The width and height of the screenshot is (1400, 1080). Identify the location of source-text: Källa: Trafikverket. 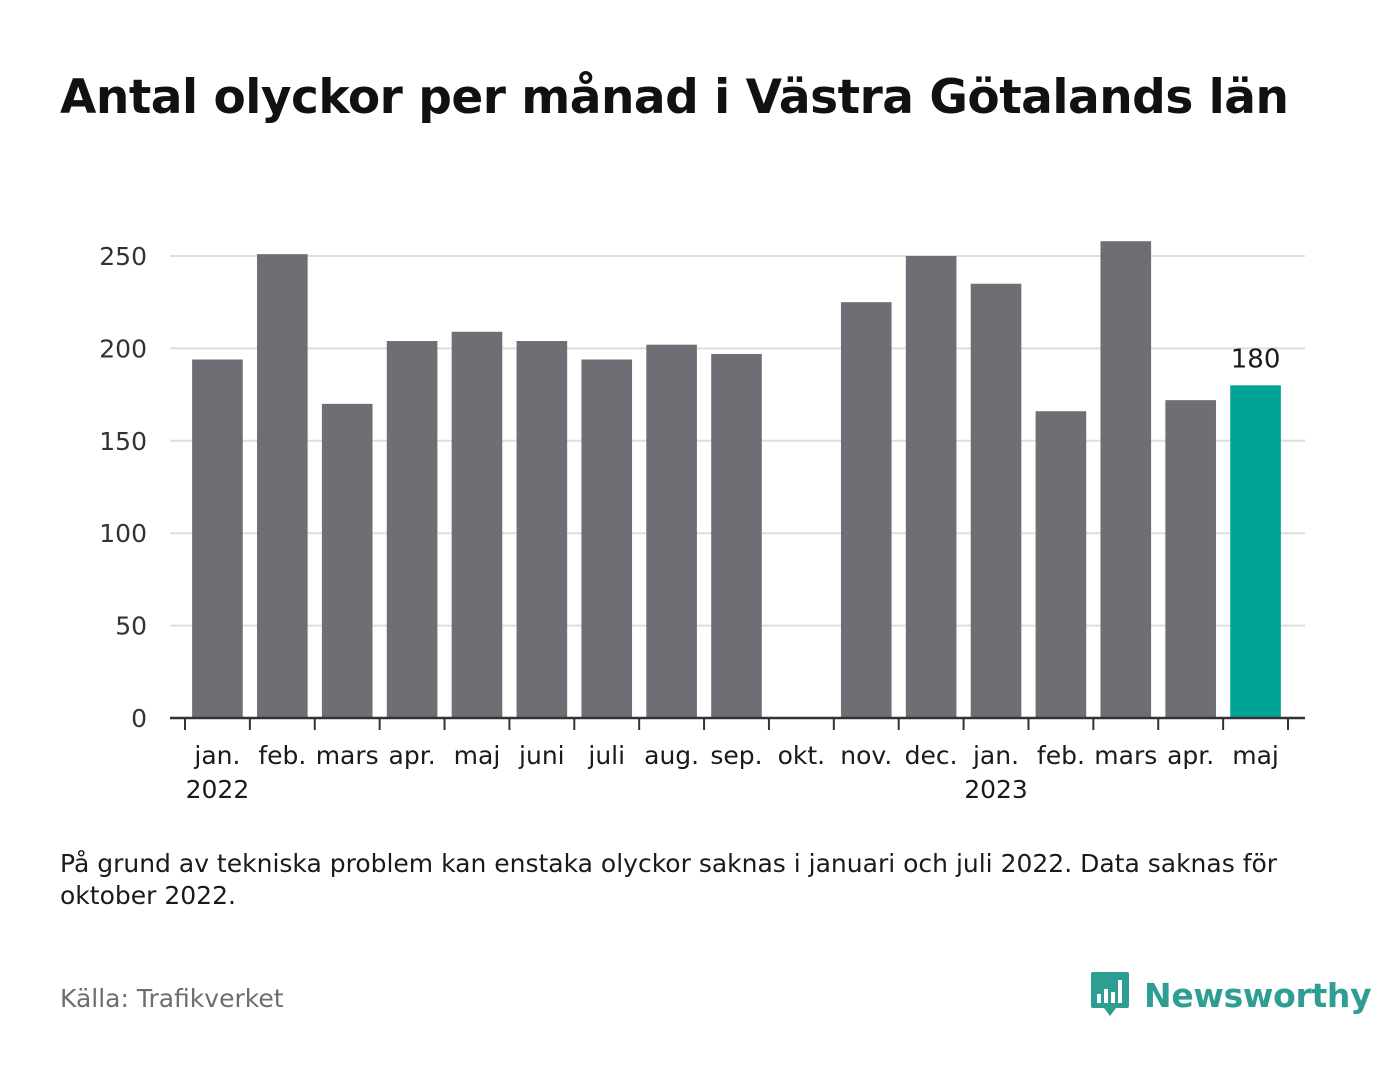
(172, 998).